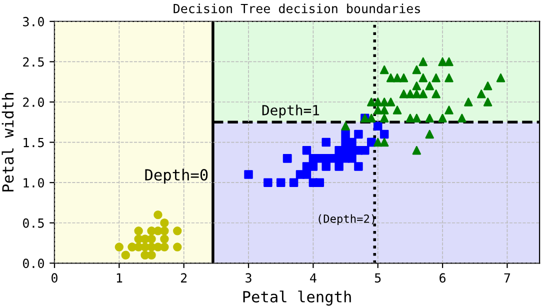 This screenshot has height=306, width=545. I want to click on x-tick-label: 7, so click(507, 277).